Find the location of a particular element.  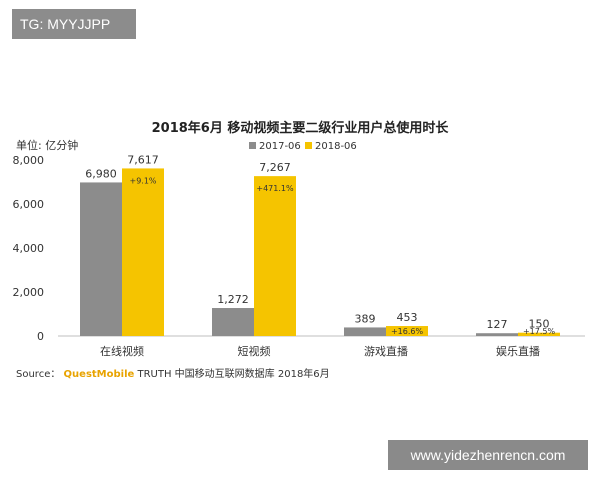

y-tick-label: 4,000 is located at coordinates (29, 248).